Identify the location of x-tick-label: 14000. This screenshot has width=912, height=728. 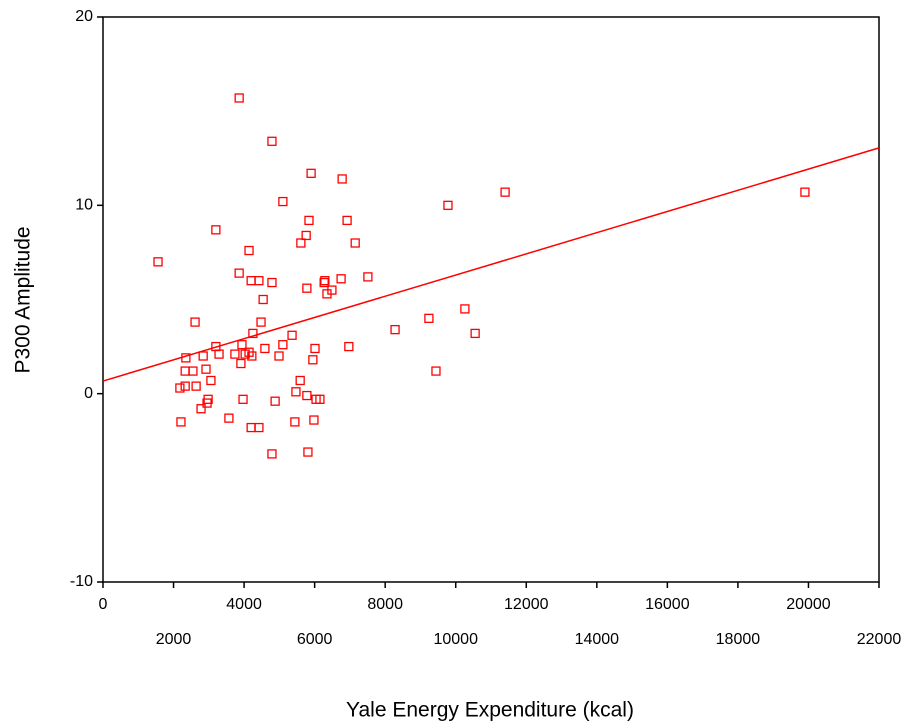
(597, 639).